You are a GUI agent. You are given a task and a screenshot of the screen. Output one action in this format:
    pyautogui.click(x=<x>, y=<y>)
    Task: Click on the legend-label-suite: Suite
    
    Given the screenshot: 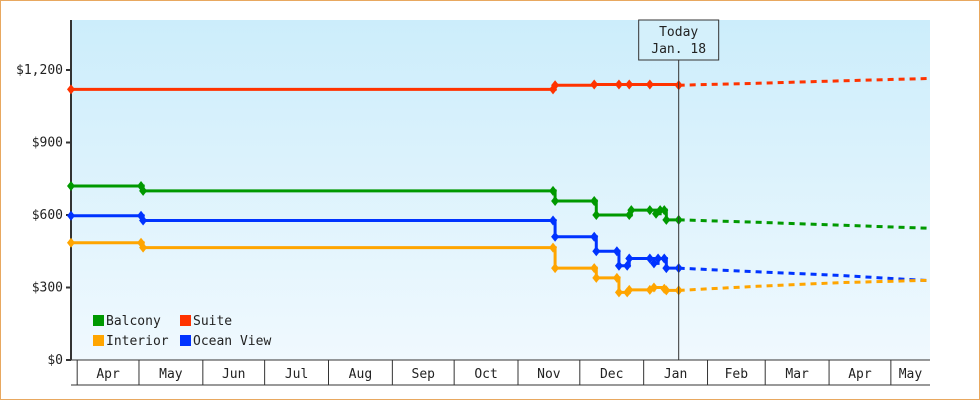 What is the action you would take?
    pyautogui.click(x=212, y=321)
    